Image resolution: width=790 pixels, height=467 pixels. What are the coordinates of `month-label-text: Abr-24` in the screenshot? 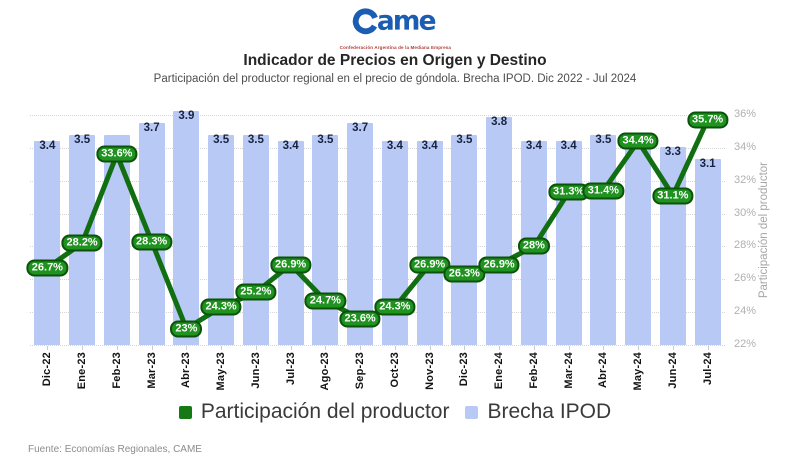 It's located at (603, 370).